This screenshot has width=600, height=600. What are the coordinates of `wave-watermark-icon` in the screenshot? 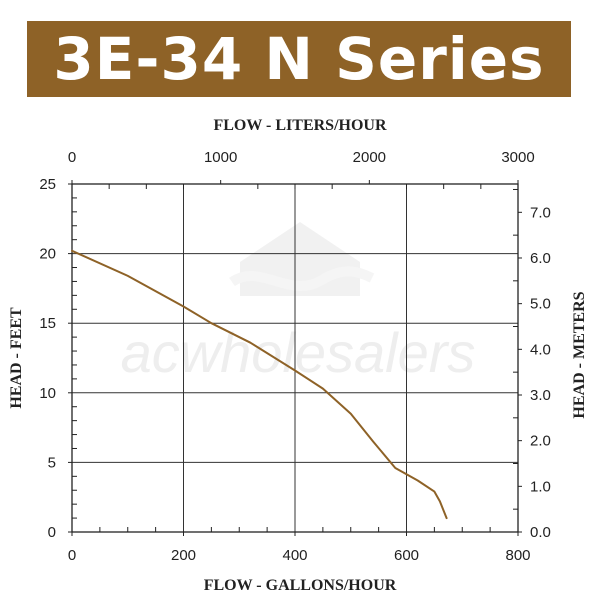 It's located at (302, 278).